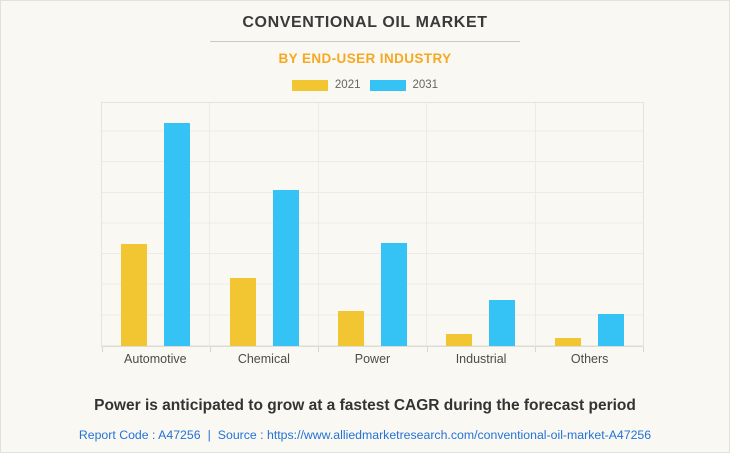 The image size is (730, 453). Describe the element at coordinates (365, 58) in the screenshot. I see `chart-subtitle: BY END-USER INDUSTRY` at that location.